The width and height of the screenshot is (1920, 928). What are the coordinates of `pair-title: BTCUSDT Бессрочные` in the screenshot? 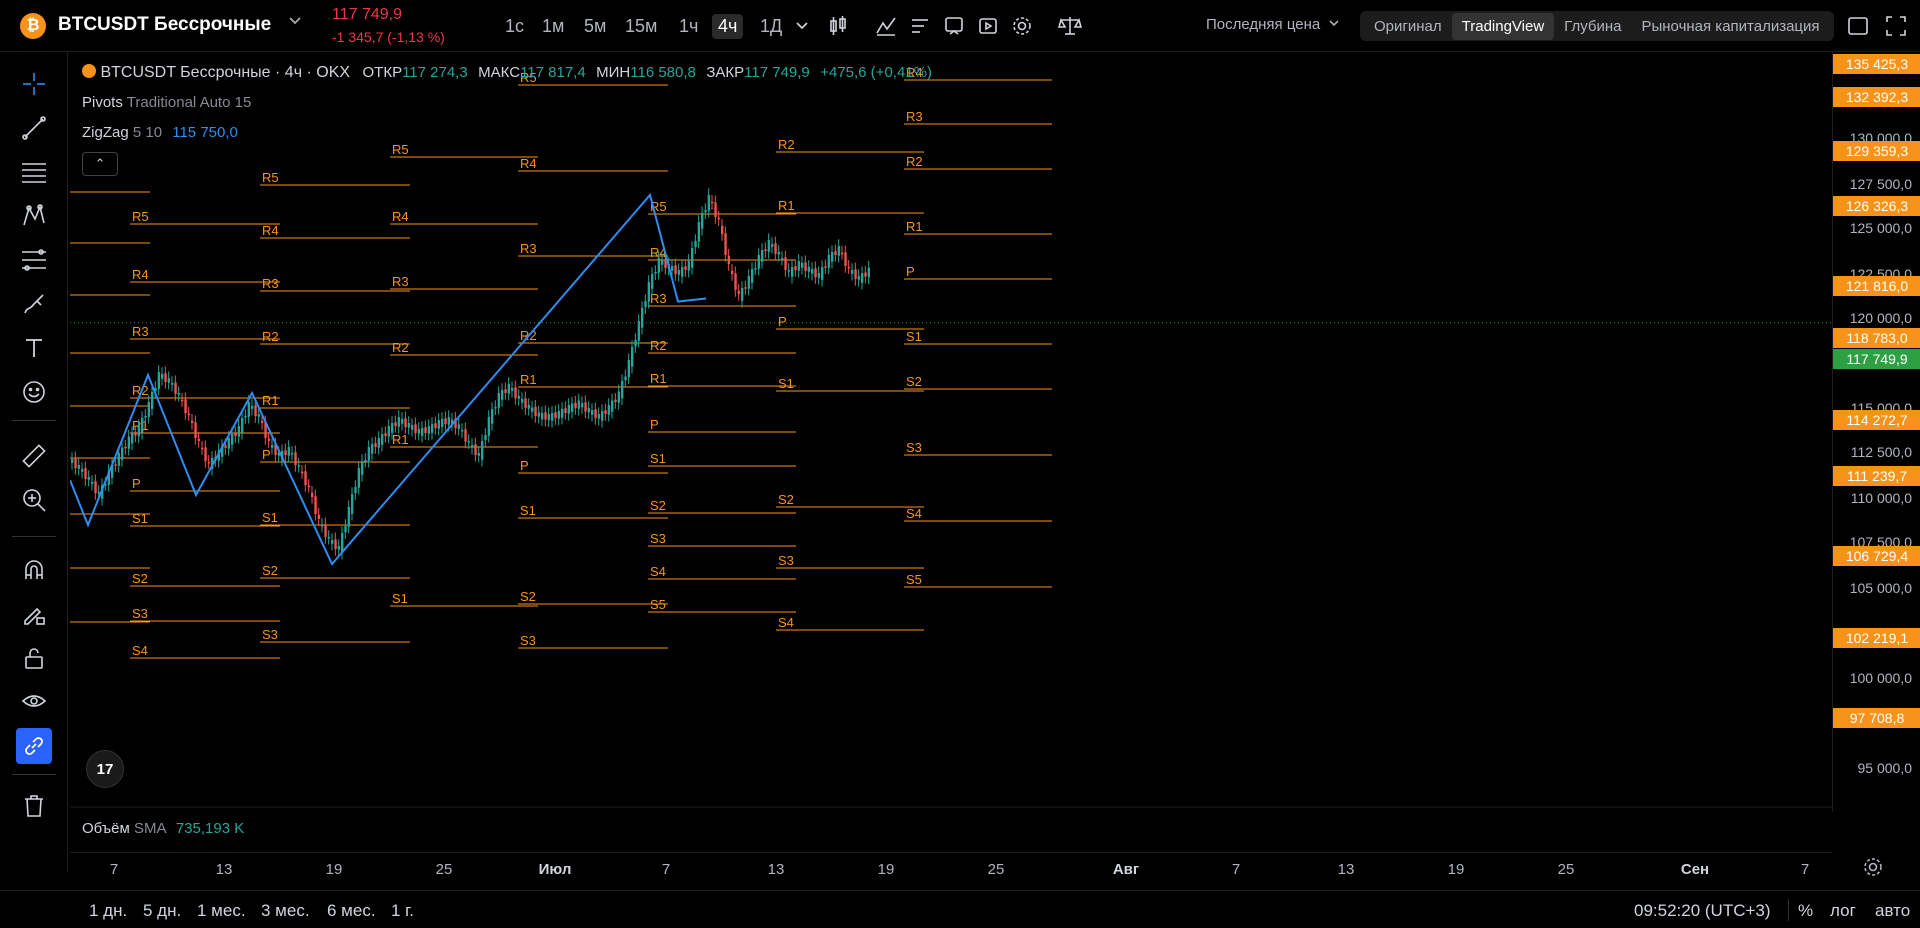 It's located at (165, 24).